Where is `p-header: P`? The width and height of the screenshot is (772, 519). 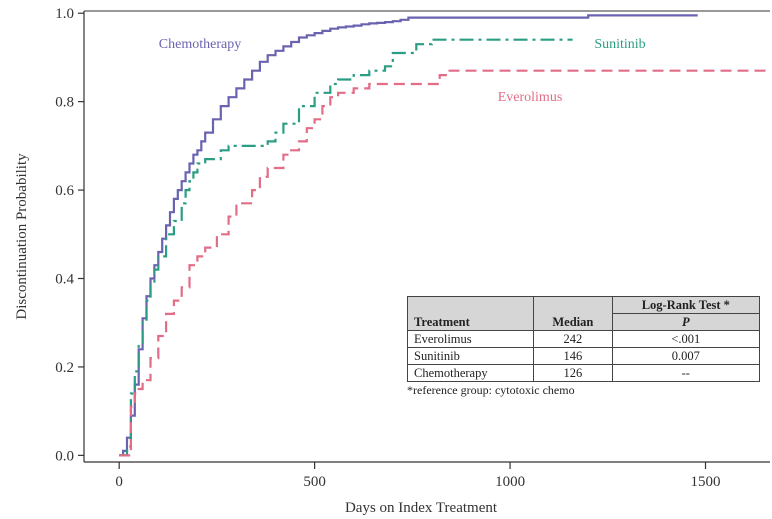 p-header: P is located at coordinates (686, 322).